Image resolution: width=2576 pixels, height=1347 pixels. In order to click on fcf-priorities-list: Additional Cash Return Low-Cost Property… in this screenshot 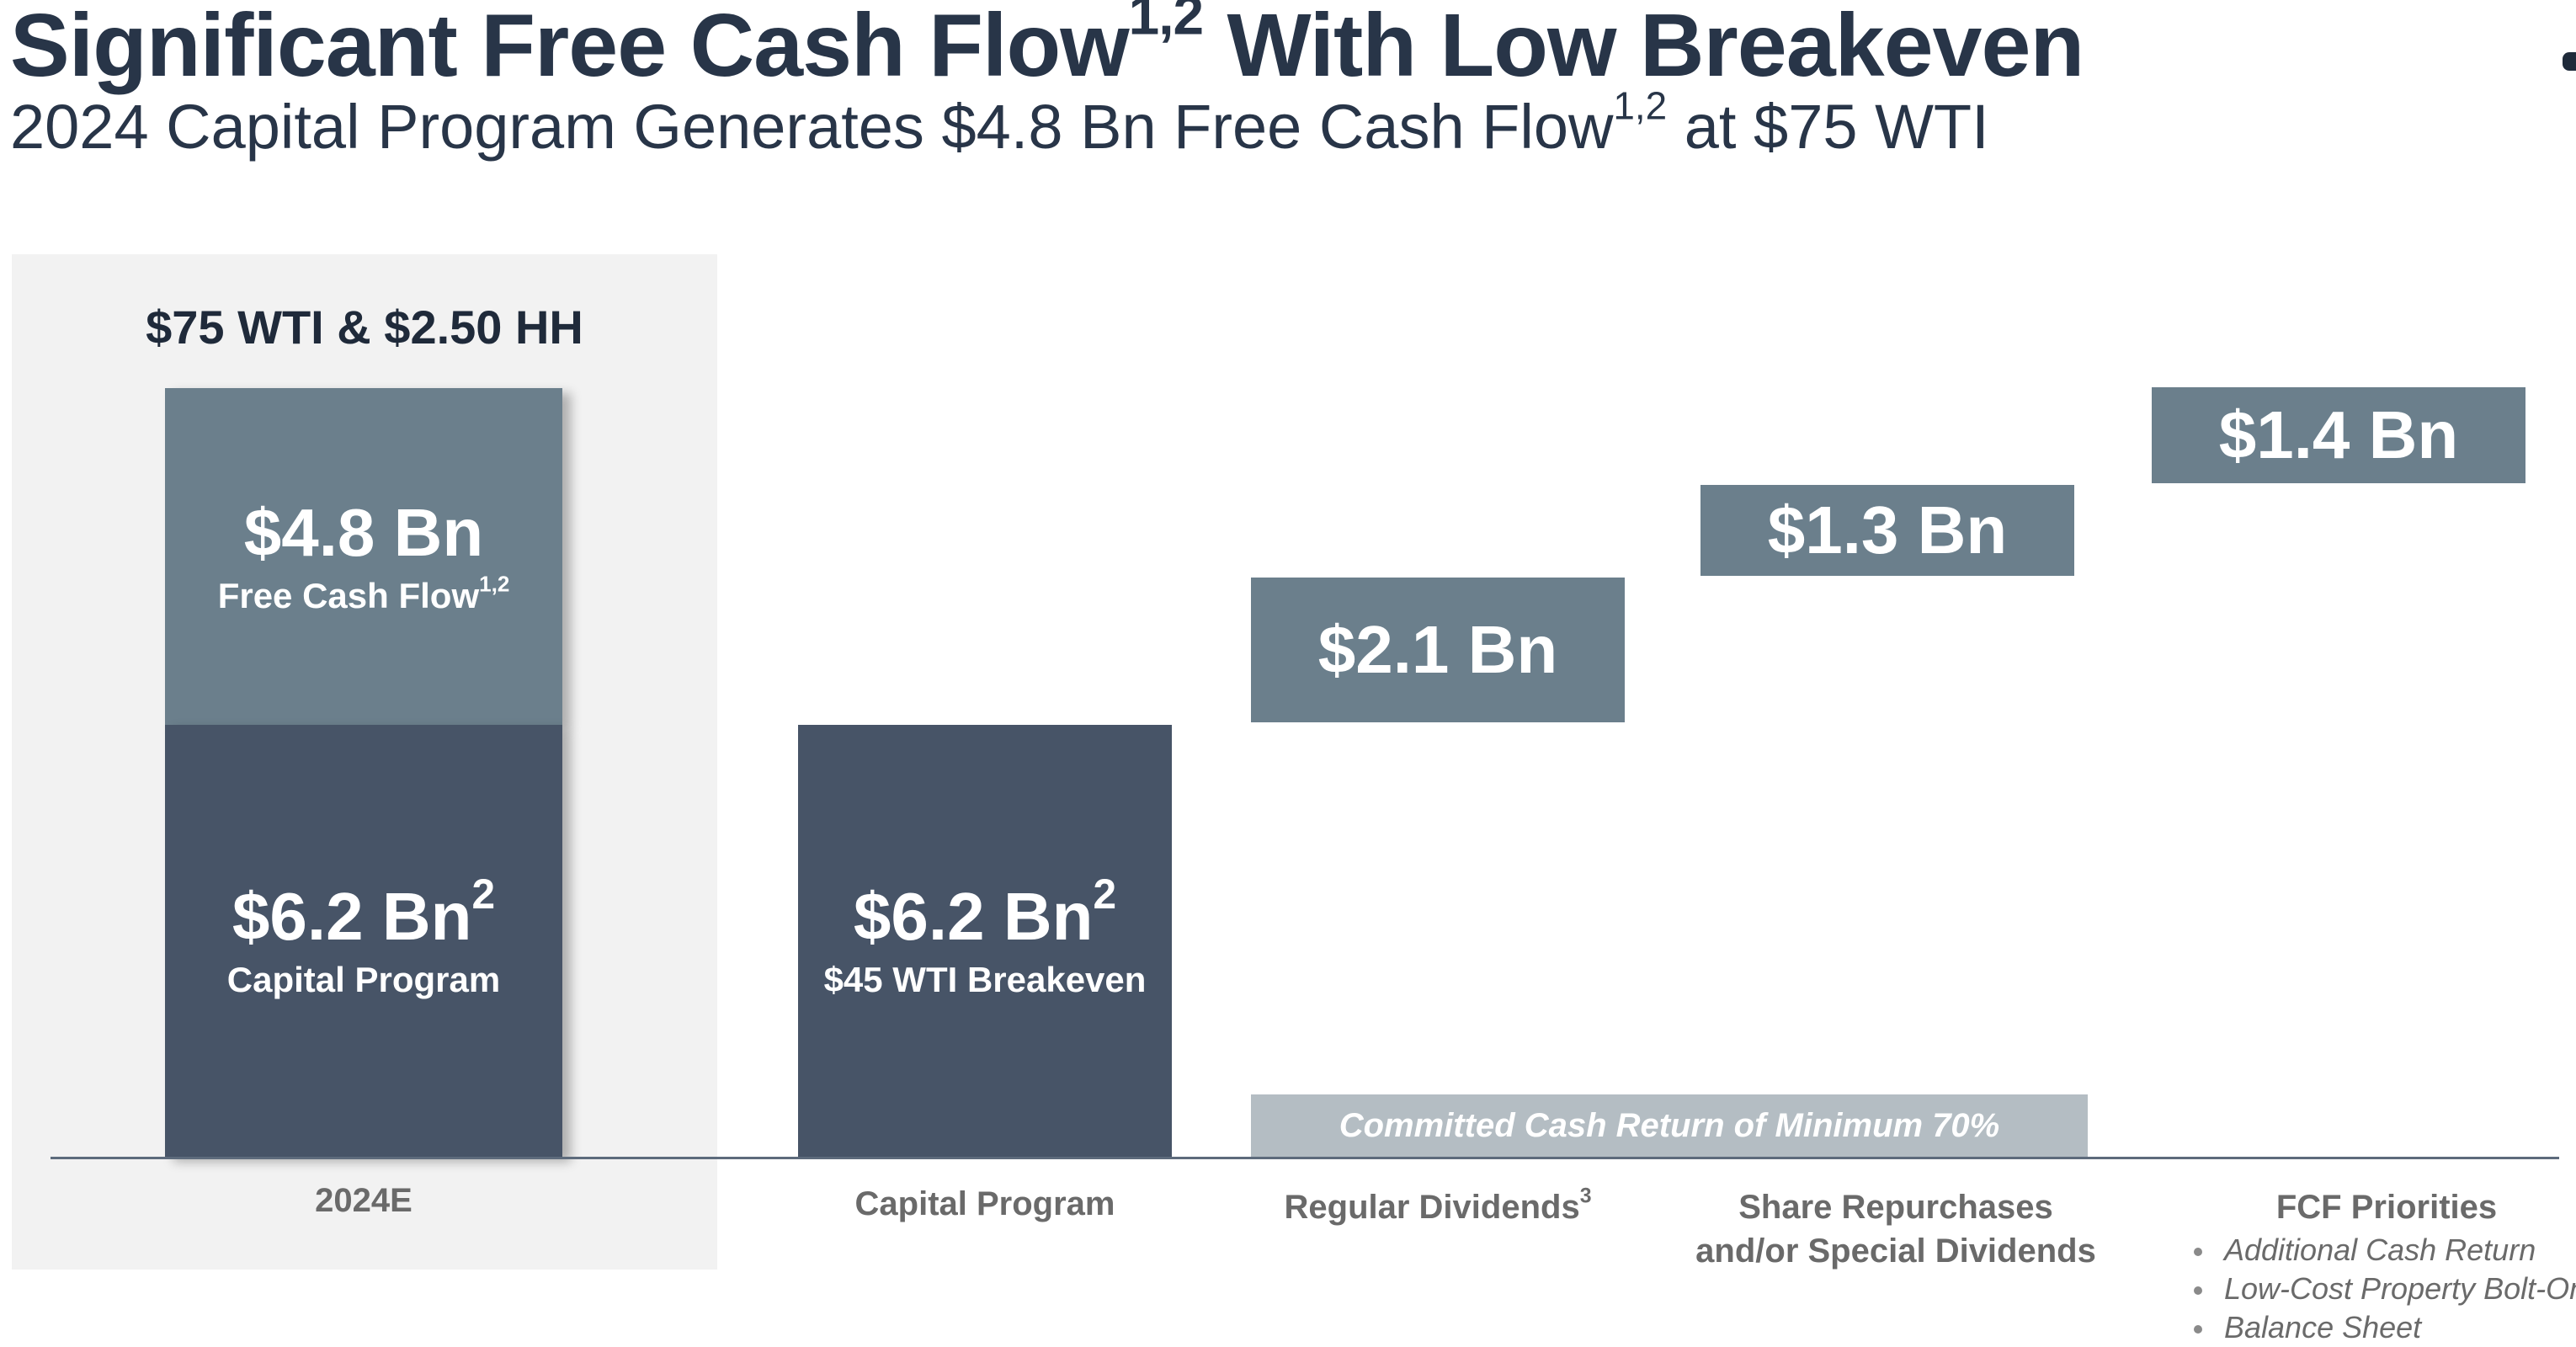, I will do `click(2385, 1289)`.